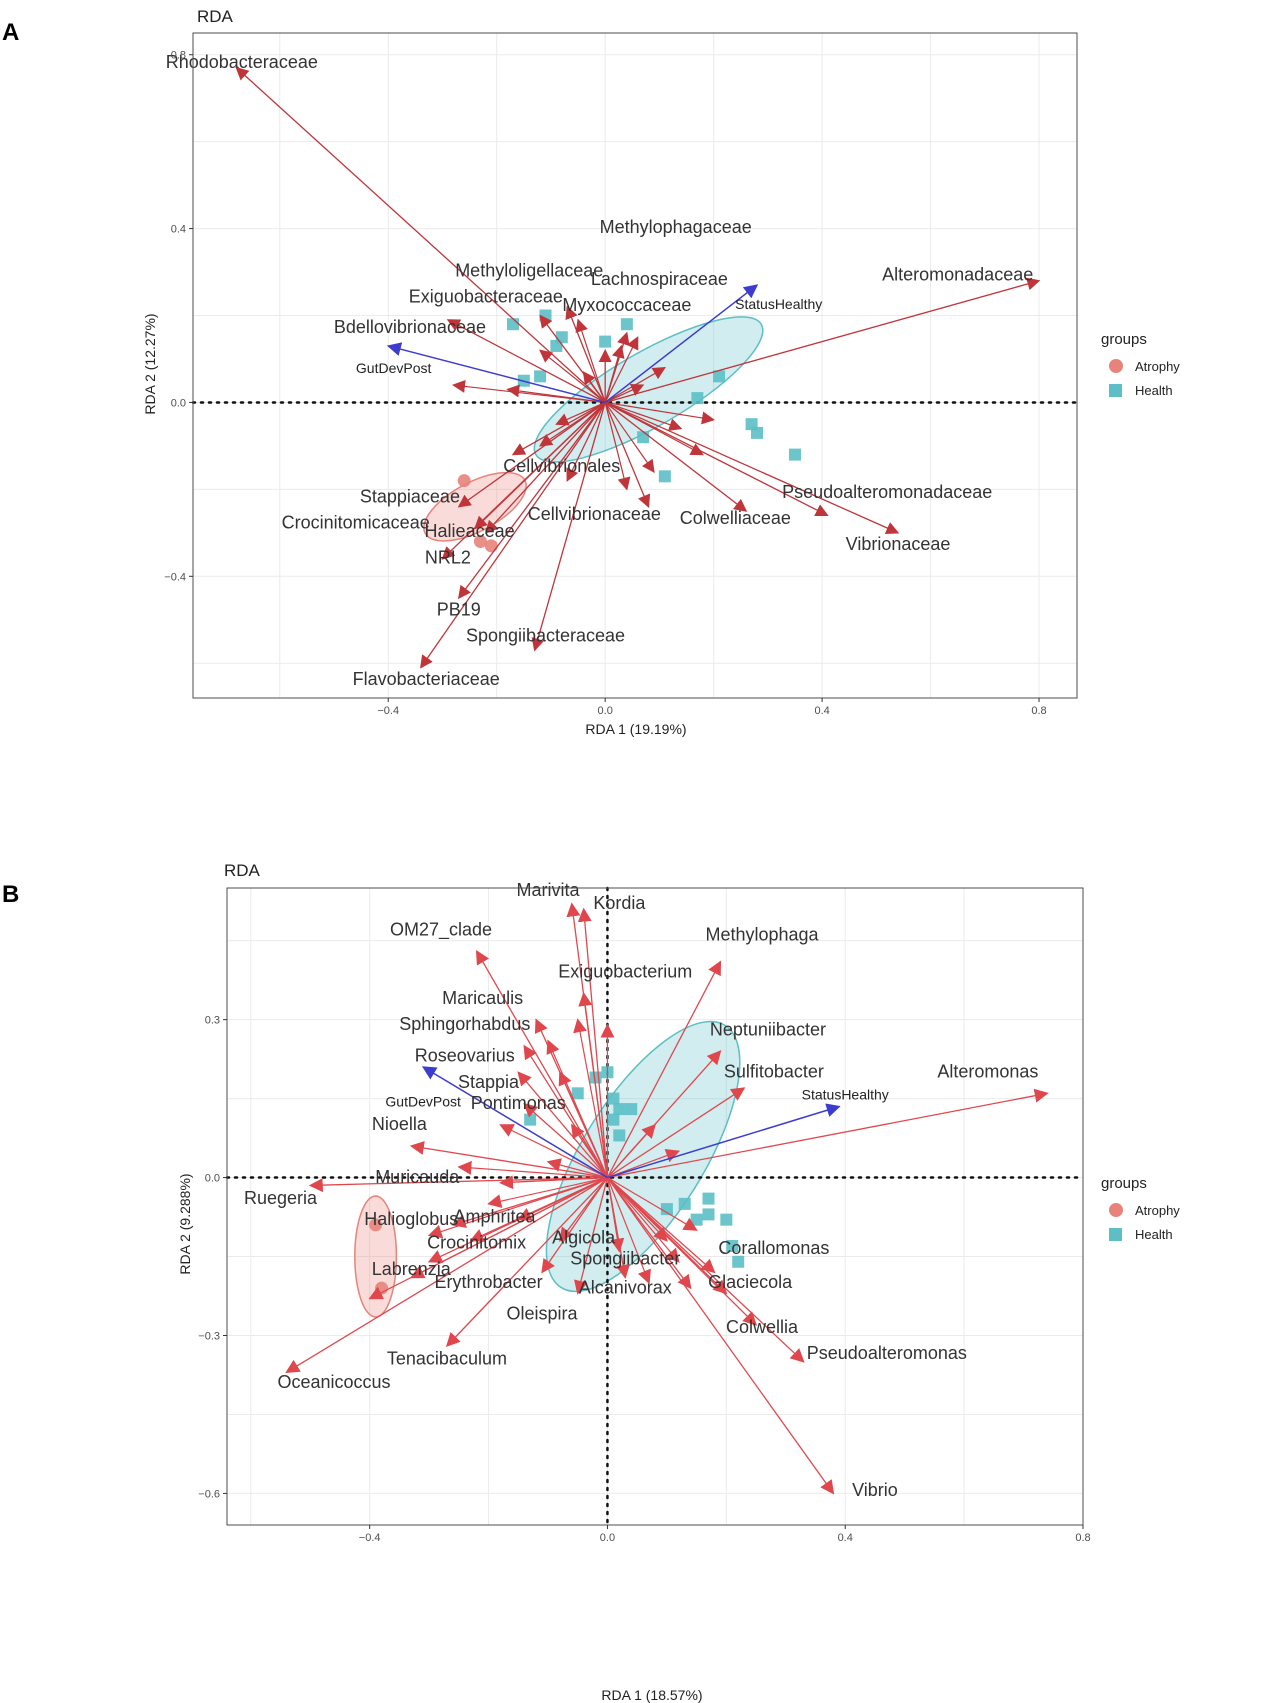 This screenshot has width=1285, height=1703. Describe the element at coordinates (215, 16) in the screenshot. I see `plot-title-a: RDA` at that location.